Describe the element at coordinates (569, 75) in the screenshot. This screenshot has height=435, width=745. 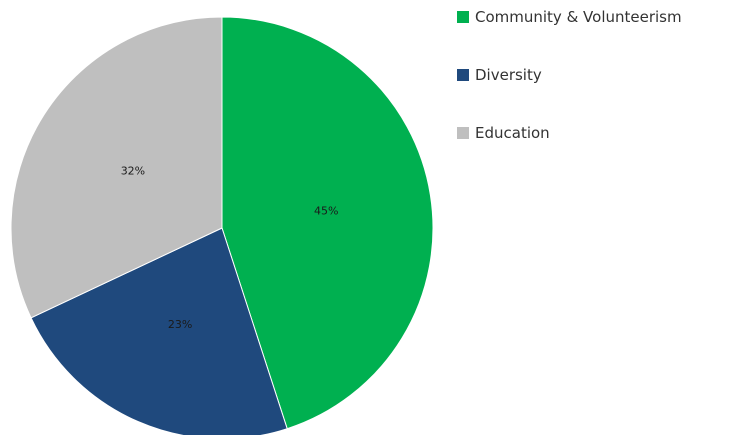
I see `legend-item-diversity: Diversity` at that location.